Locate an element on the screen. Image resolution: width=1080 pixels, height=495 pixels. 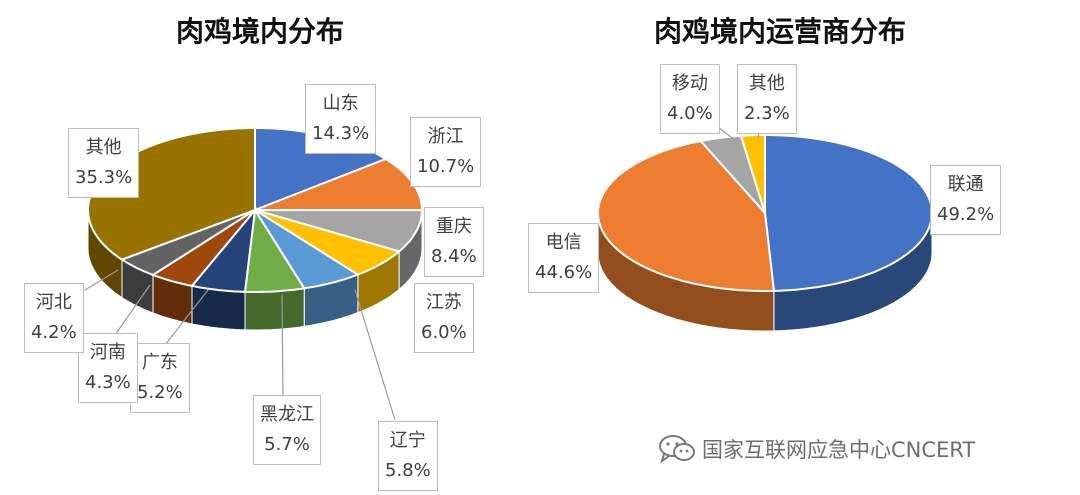
slice-label-1-3: 重庆 8.4% is located at coordinates (454, 242).